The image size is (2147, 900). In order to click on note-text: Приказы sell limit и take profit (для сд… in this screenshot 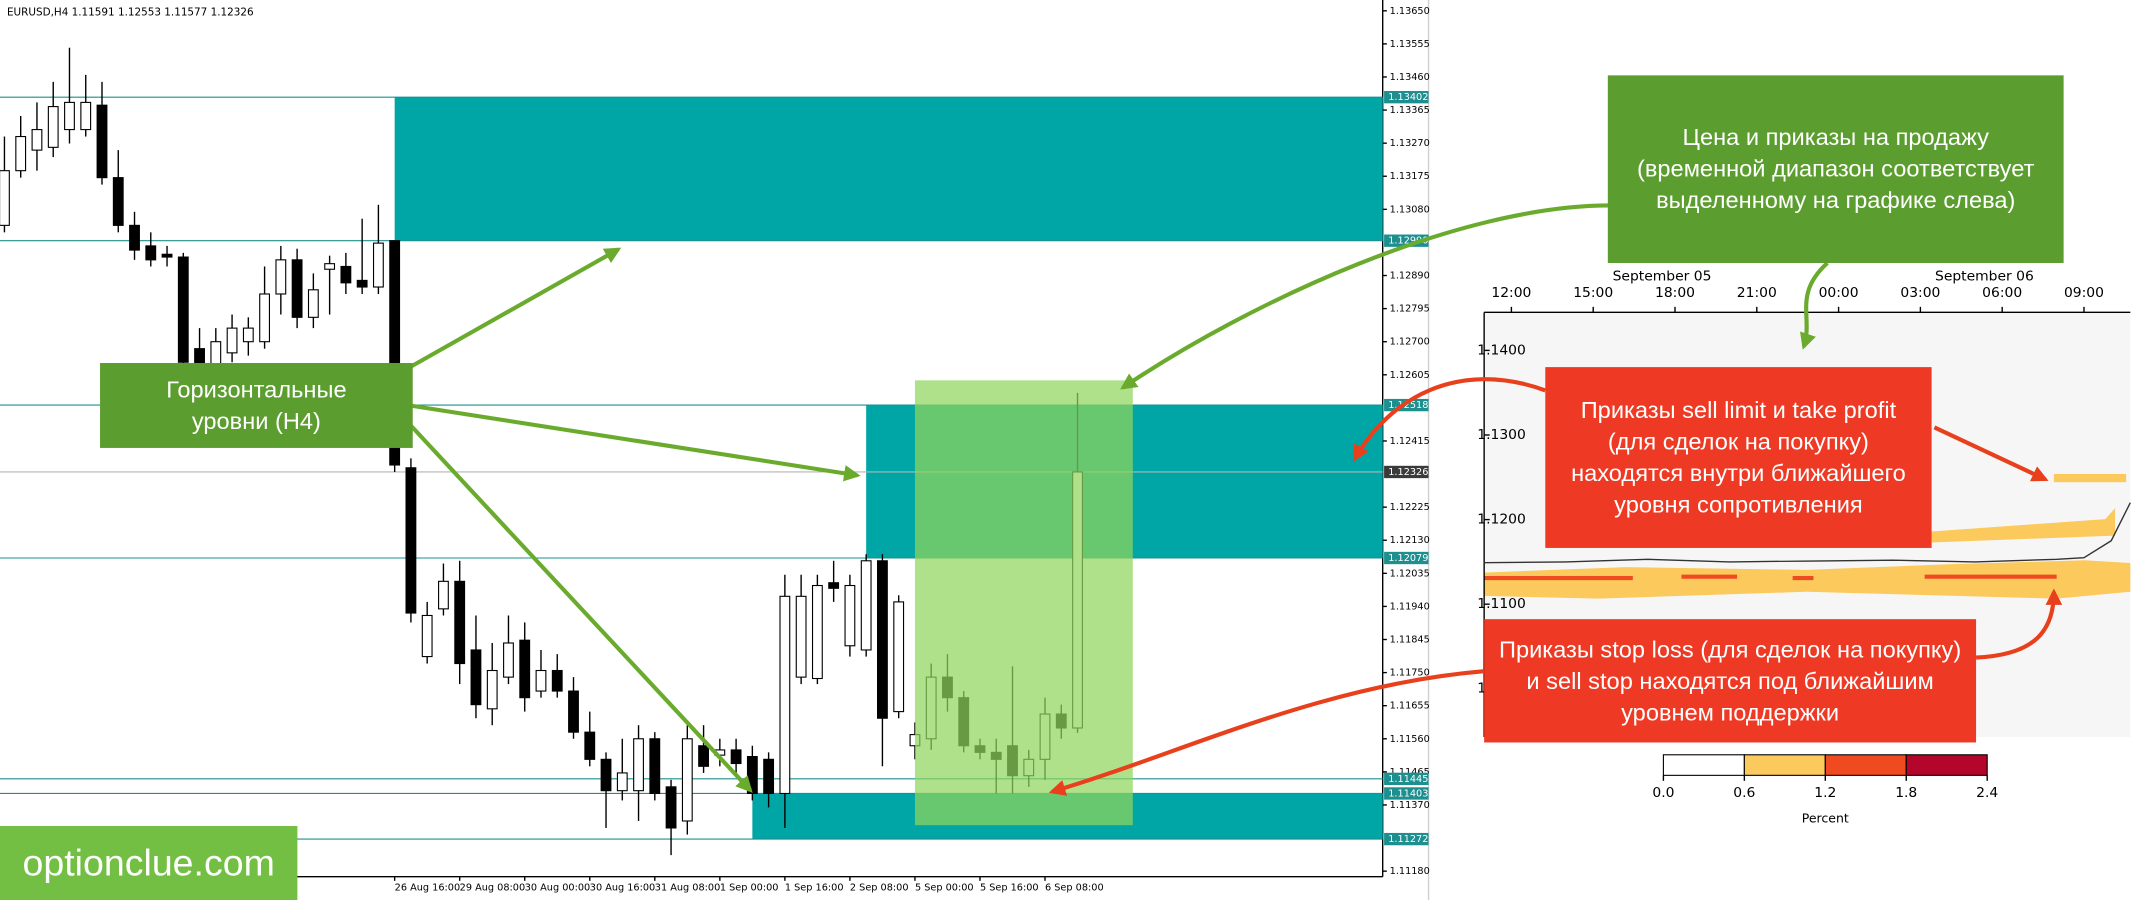, I will do `click(1738, 457)`.